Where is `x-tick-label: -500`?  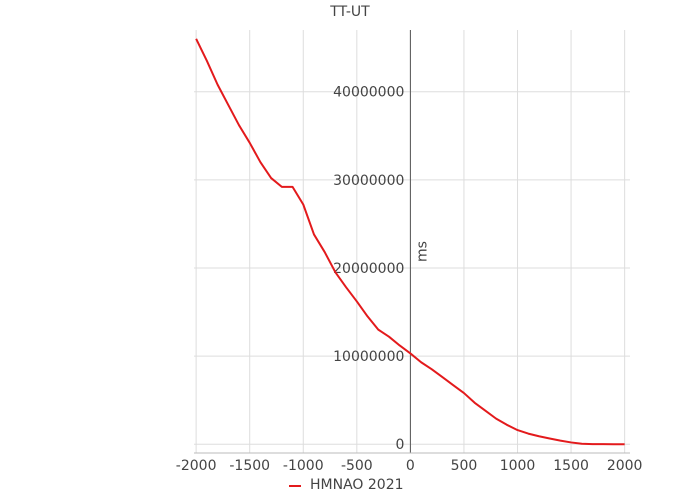
x-tick-label: -500 is located at coordinates (357, 466).